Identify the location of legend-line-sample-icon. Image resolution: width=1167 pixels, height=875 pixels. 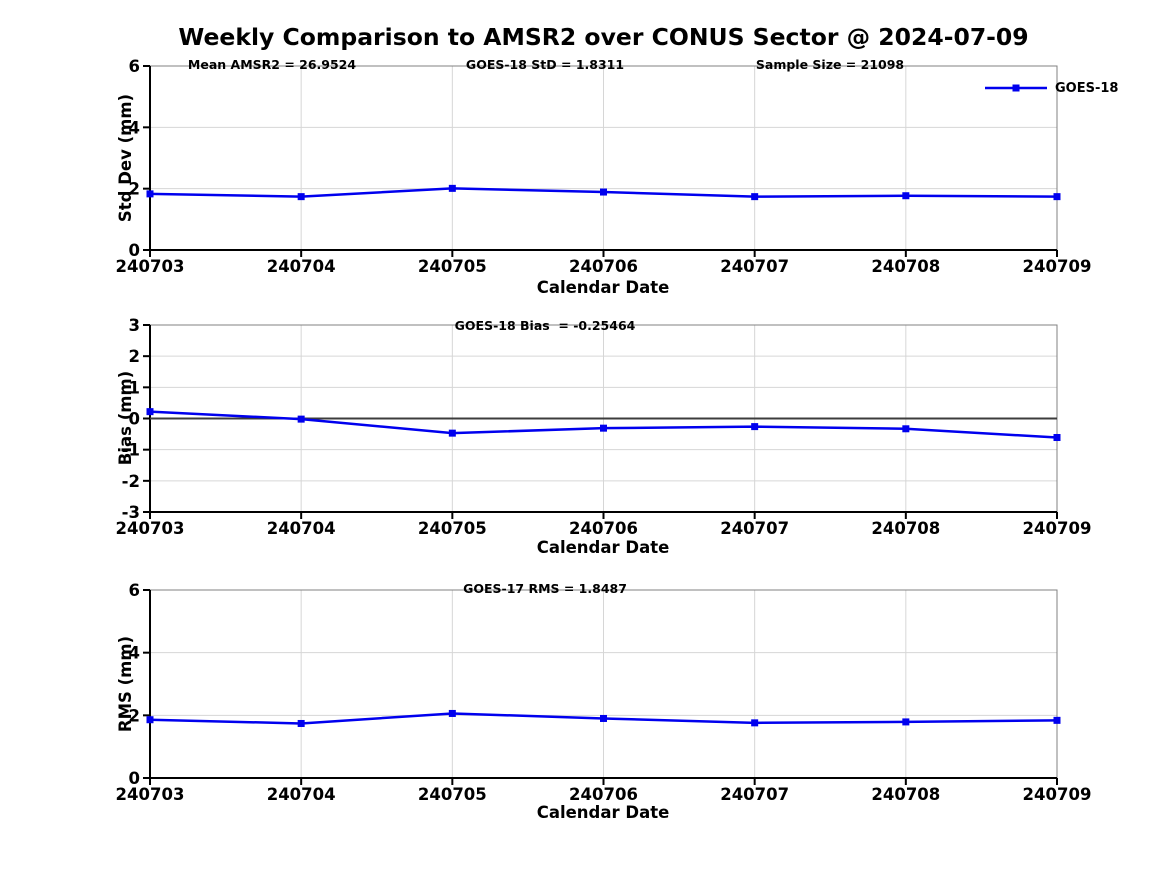
(1016, 88).